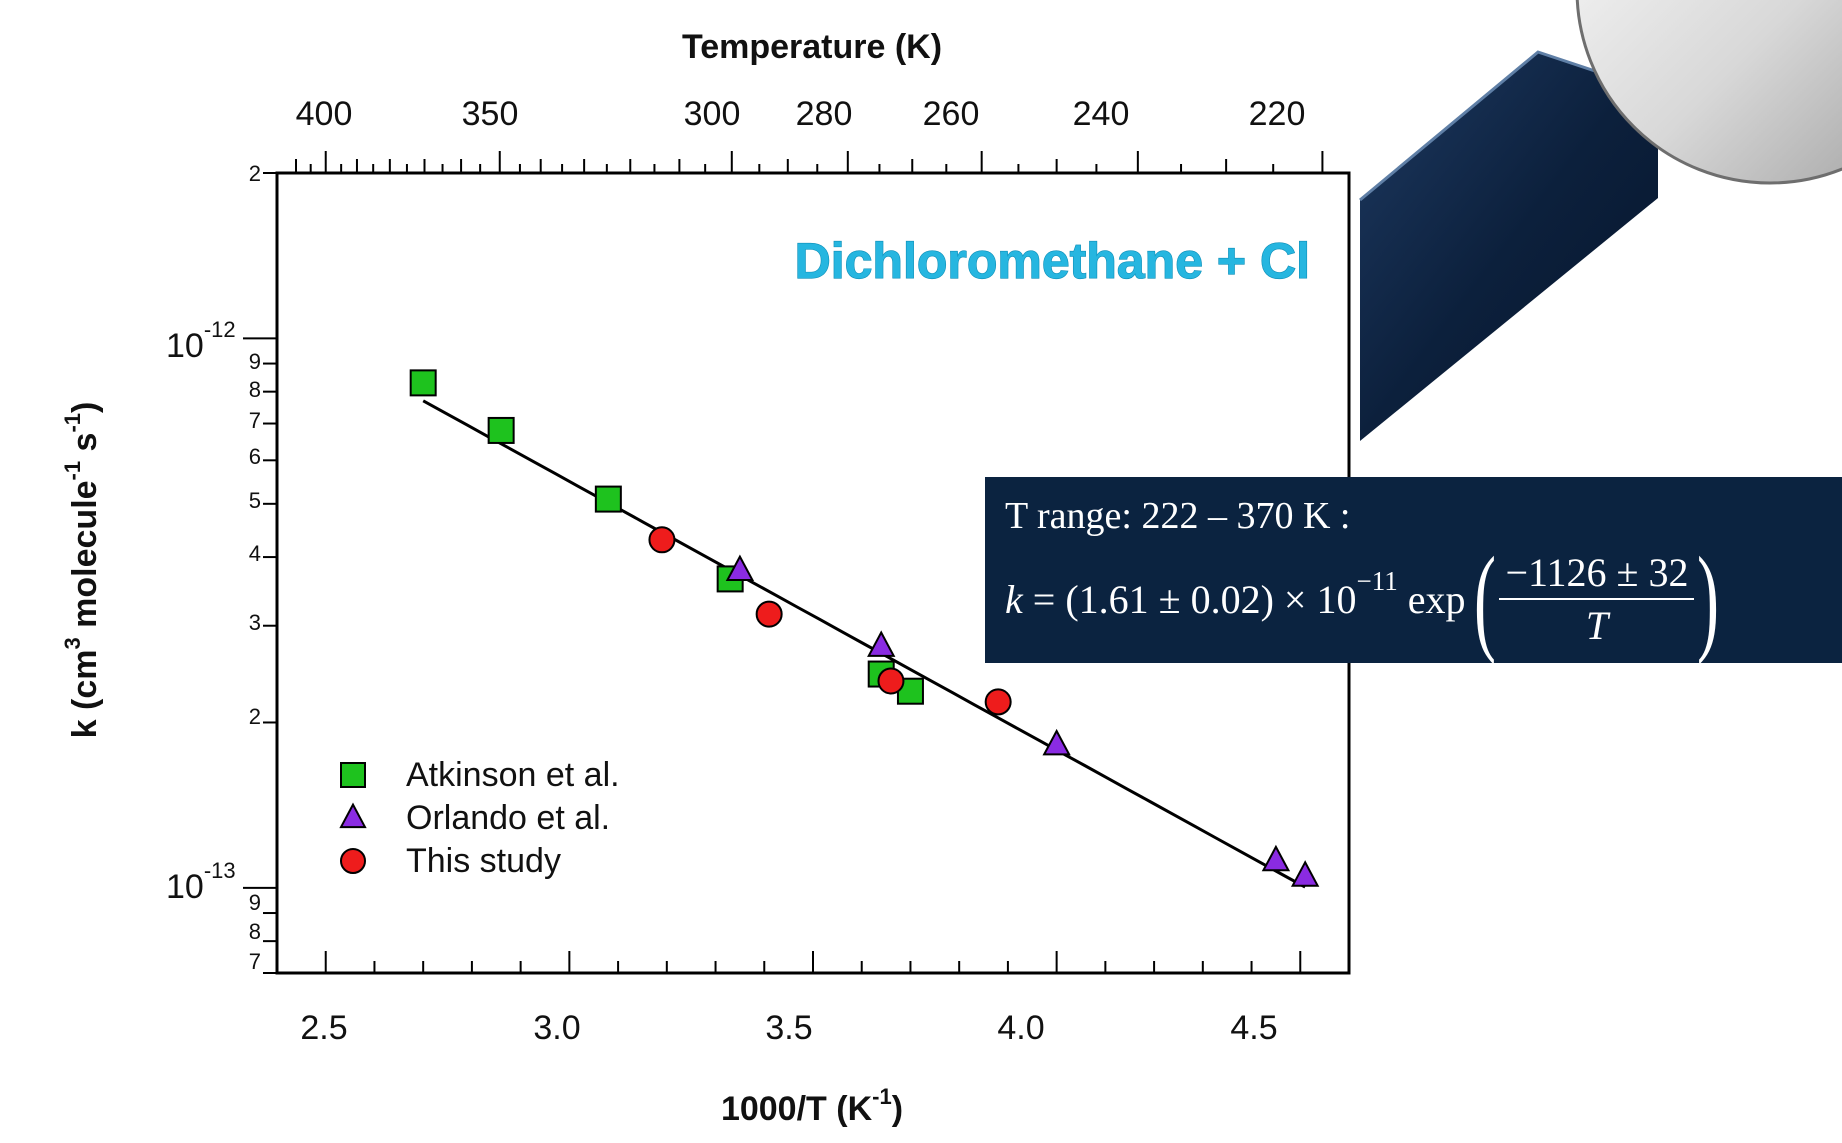 The height and width of the screenshot is (1143, 1842). Describe the element at coordinates (812, 1106) in the screenshot. I see `x-axis-title: 1000/T (K-1)` at that location.